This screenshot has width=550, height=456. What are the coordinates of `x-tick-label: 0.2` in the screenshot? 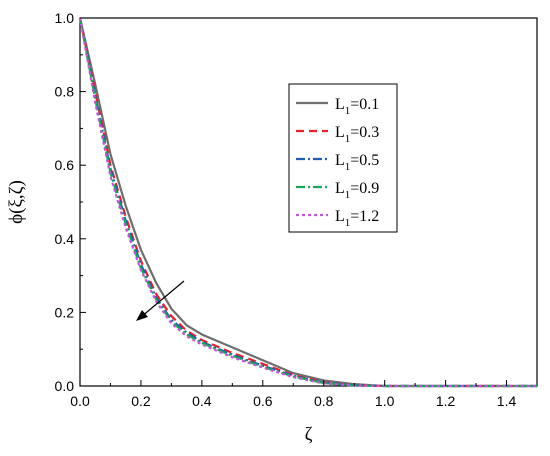 It's located at (141, 401).